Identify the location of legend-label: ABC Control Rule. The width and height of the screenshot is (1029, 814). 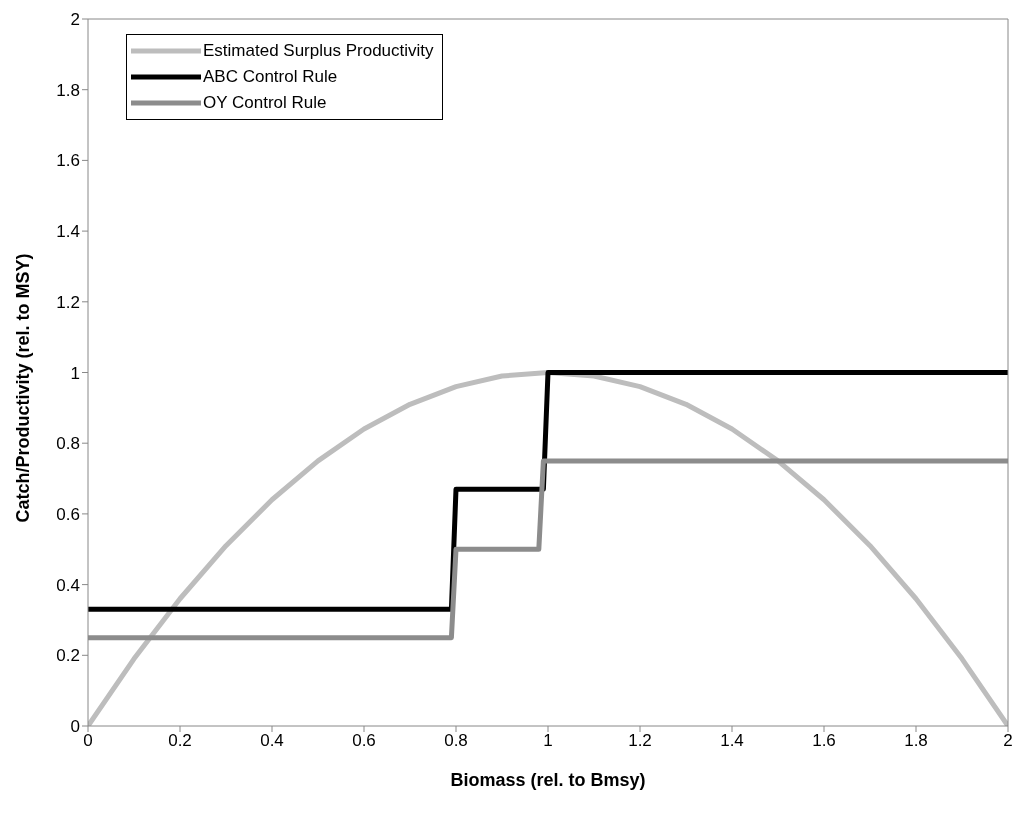
(270, 77).